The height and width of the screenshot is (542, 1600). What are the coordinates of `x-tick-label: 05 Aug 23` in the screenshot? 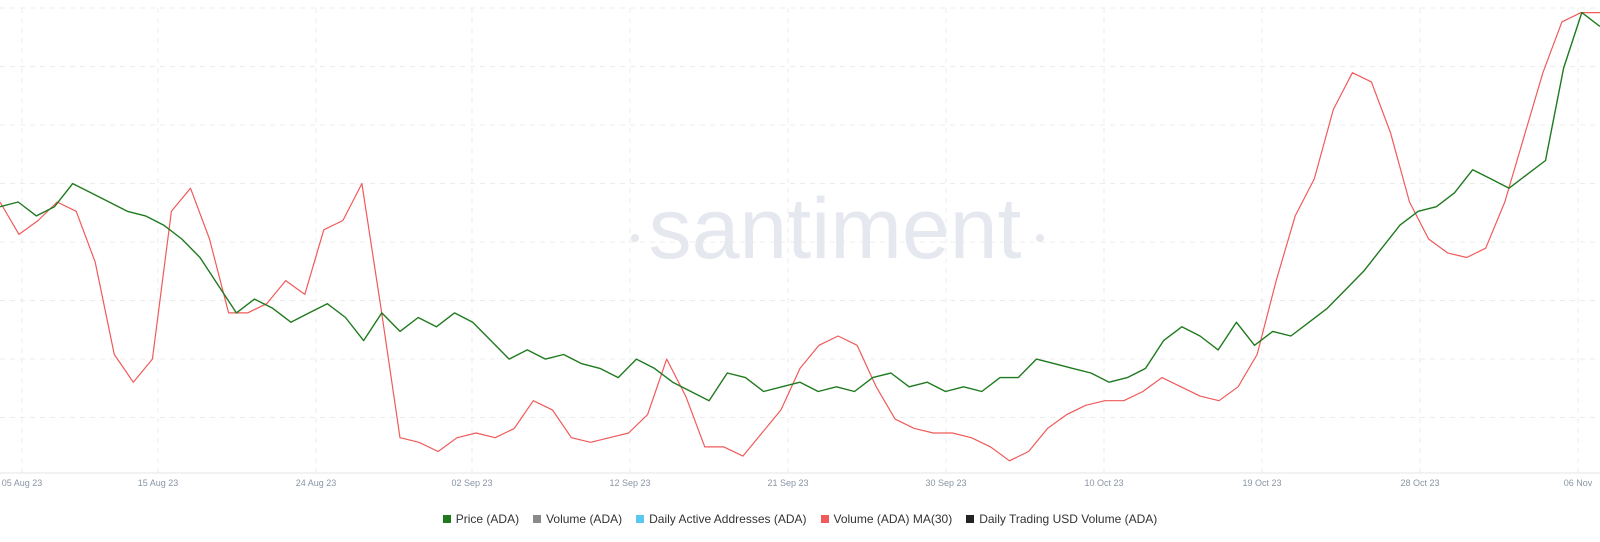 It's located at (22, 483).